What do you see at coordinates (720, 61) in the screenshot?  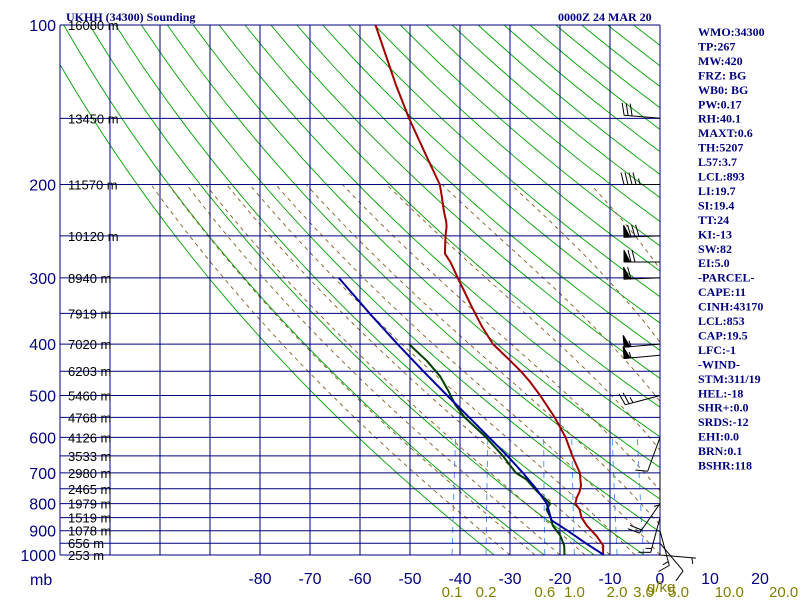 I see `index-label: MW:420` at bounding box center [720, 61].